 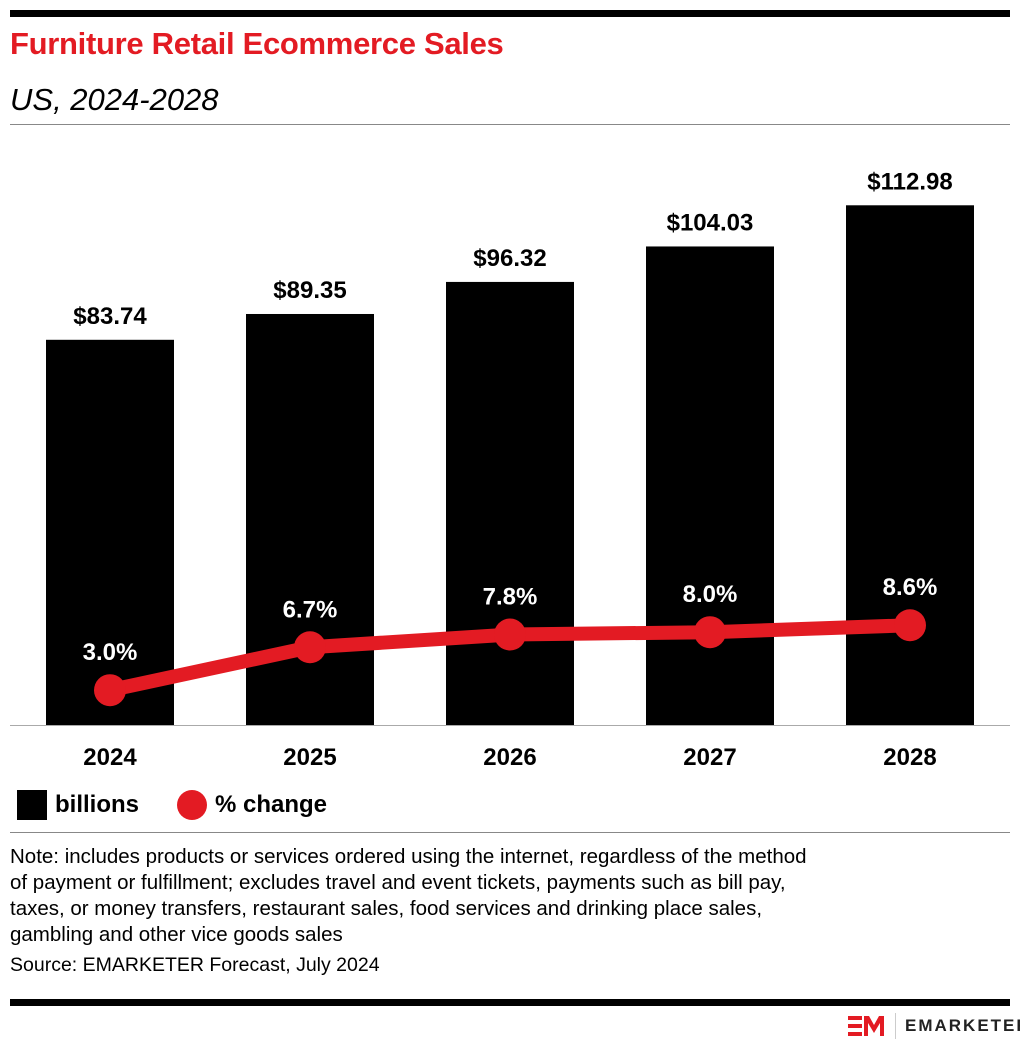 What do you see at coordinates (271, 804) in the screenshot?
I see `legend-line-label: % change` at bounding box center [271, 804].